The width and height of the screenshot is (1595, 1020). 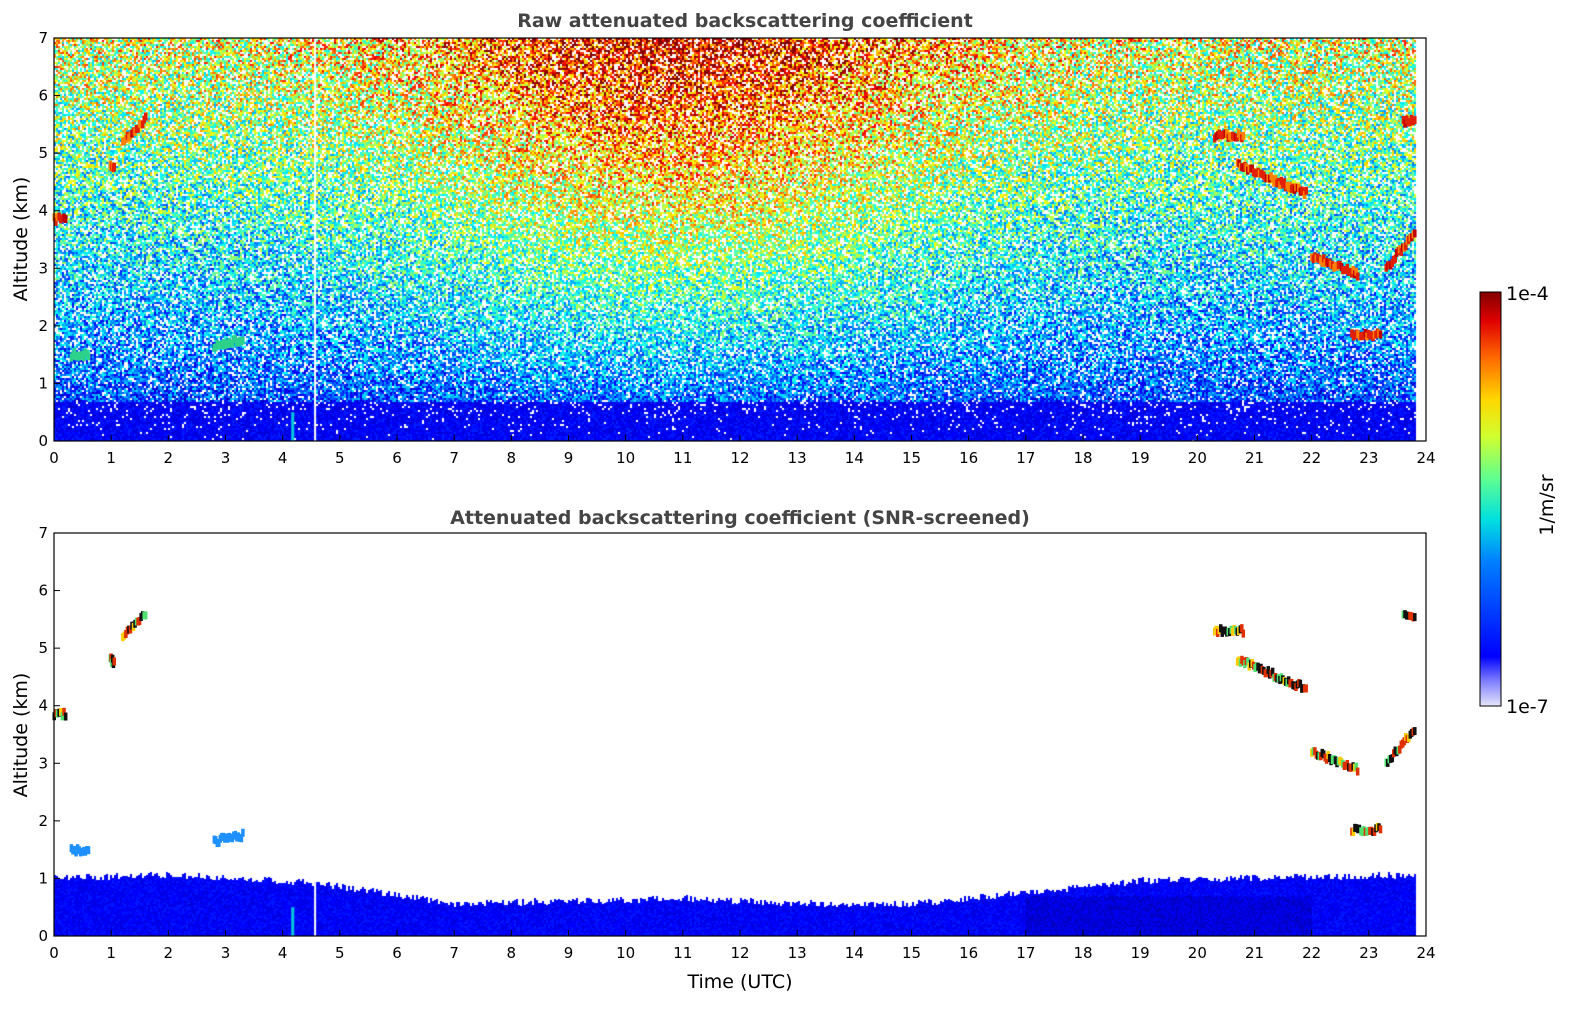 I want to click on x-tick-label: 9, so click(x=569, y=953).